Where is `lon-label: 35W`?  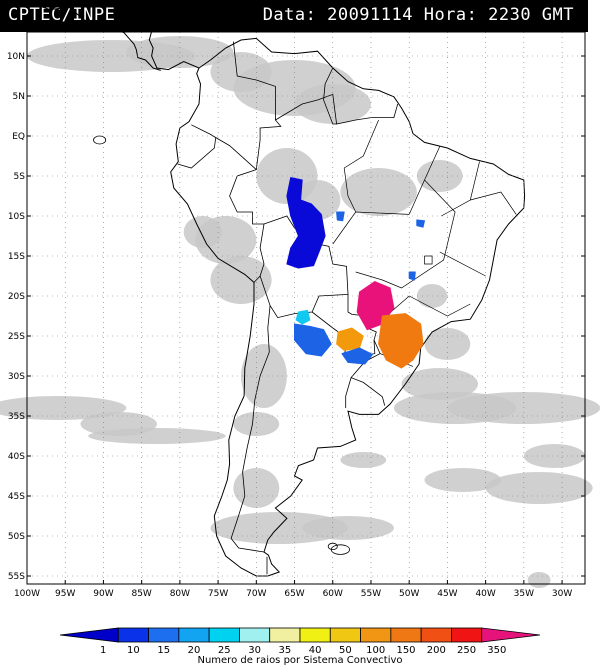
lon-label: 35W is located at coordinates (524, 594).